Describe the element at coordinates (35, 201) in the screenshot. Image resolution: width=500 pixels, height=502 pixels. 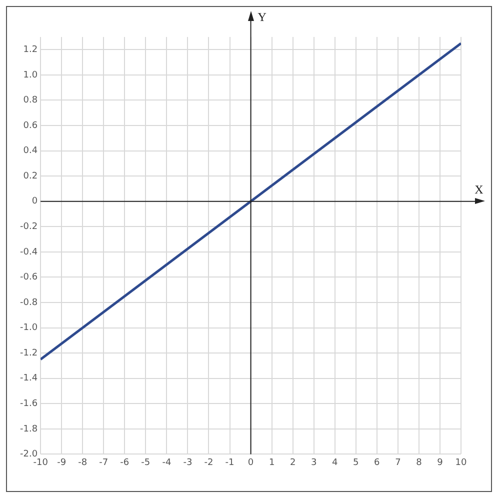
I see `y-tick-label: 0` at that location.